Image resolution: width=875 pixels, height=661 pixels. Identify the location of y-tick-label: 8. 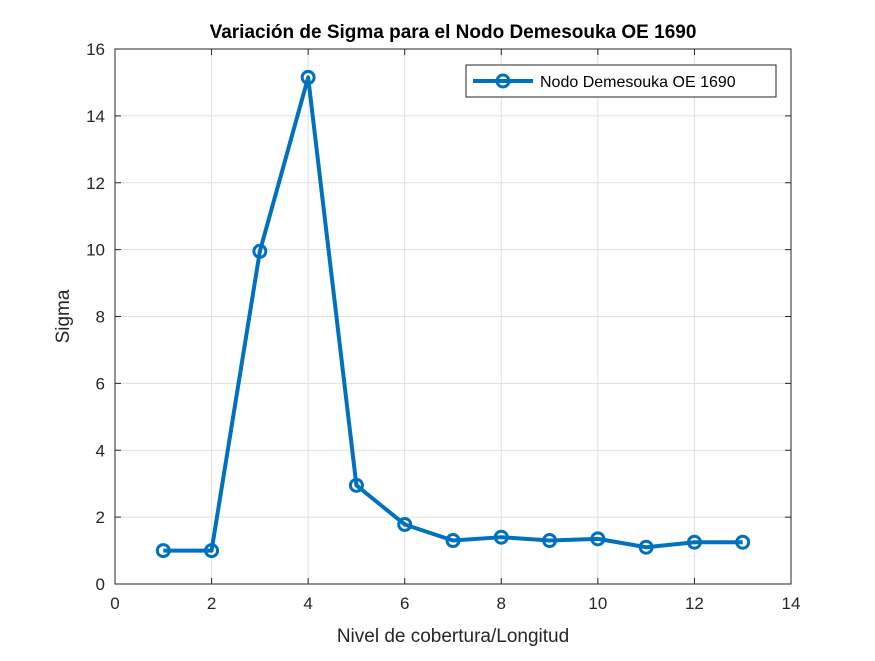
(100, 317).